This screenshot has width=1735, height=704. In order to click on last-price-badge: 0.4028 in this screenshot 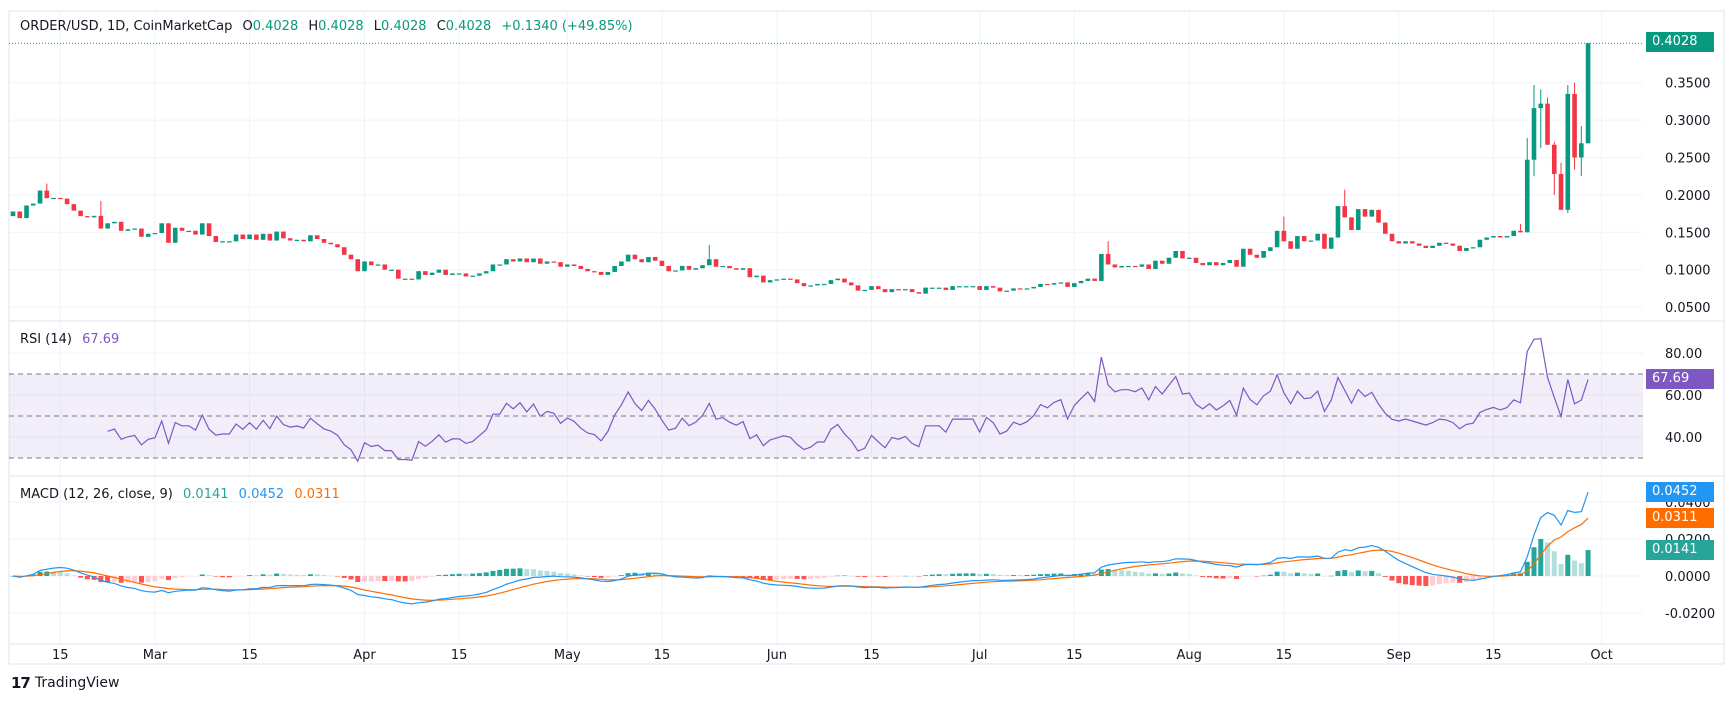, I will do `click(1680, 42)`.